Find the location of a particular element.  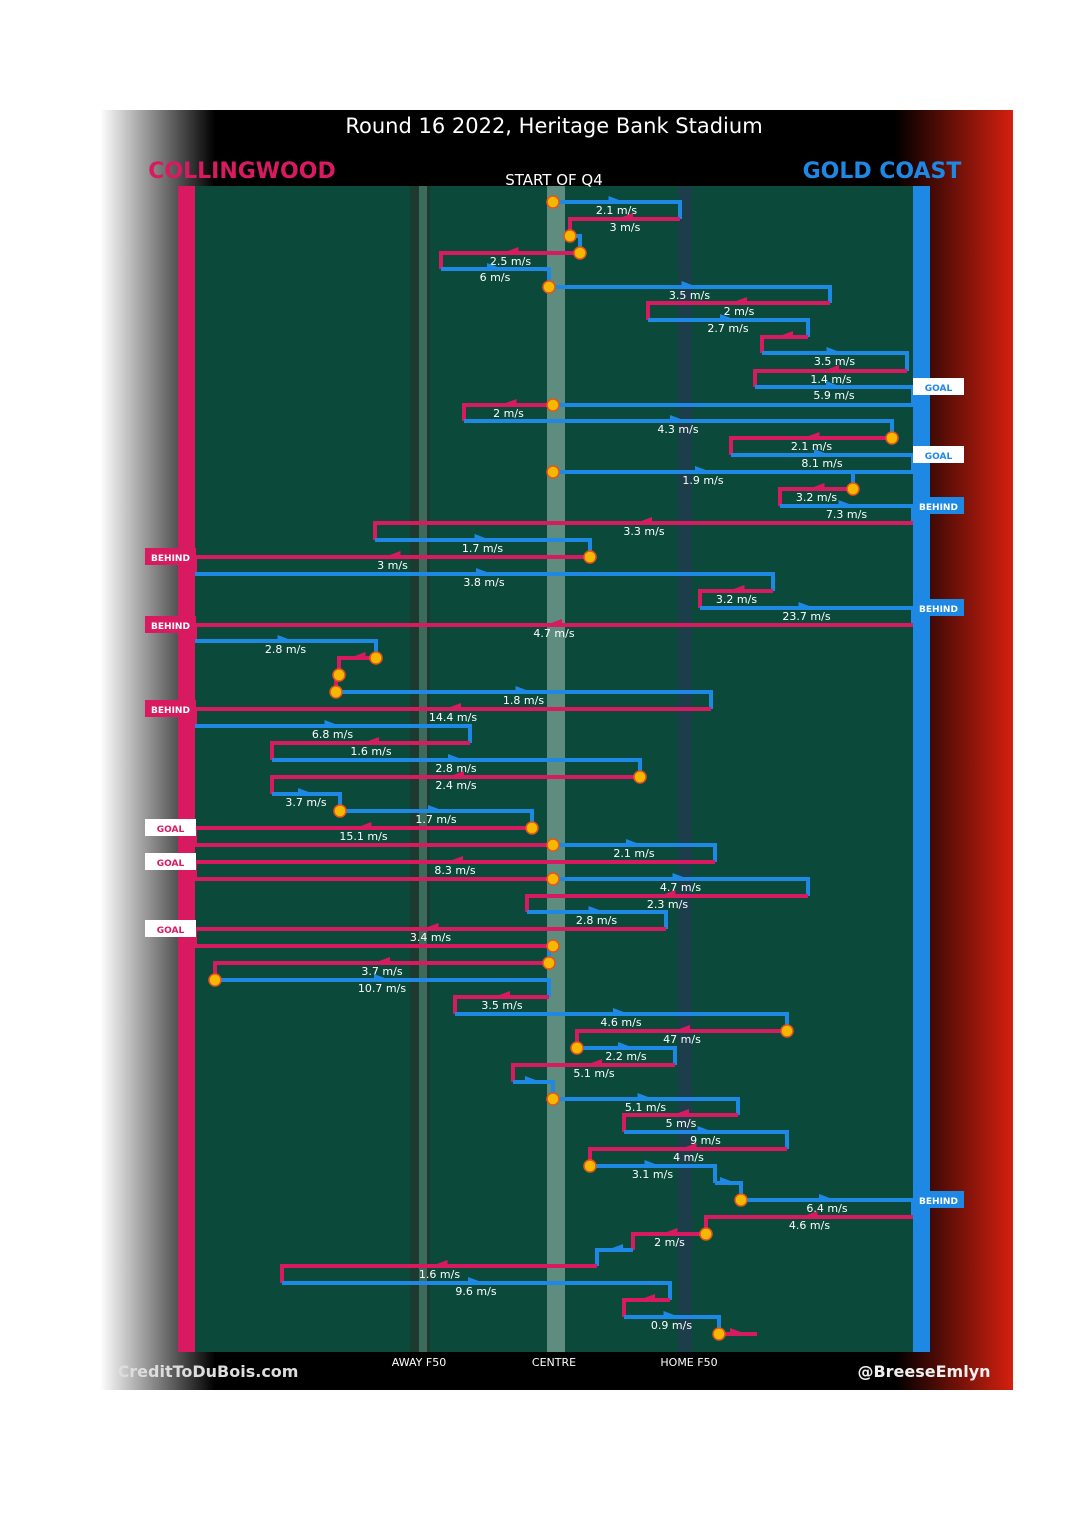

speed-label: 6 m/s is located at coordinates (495, 277).